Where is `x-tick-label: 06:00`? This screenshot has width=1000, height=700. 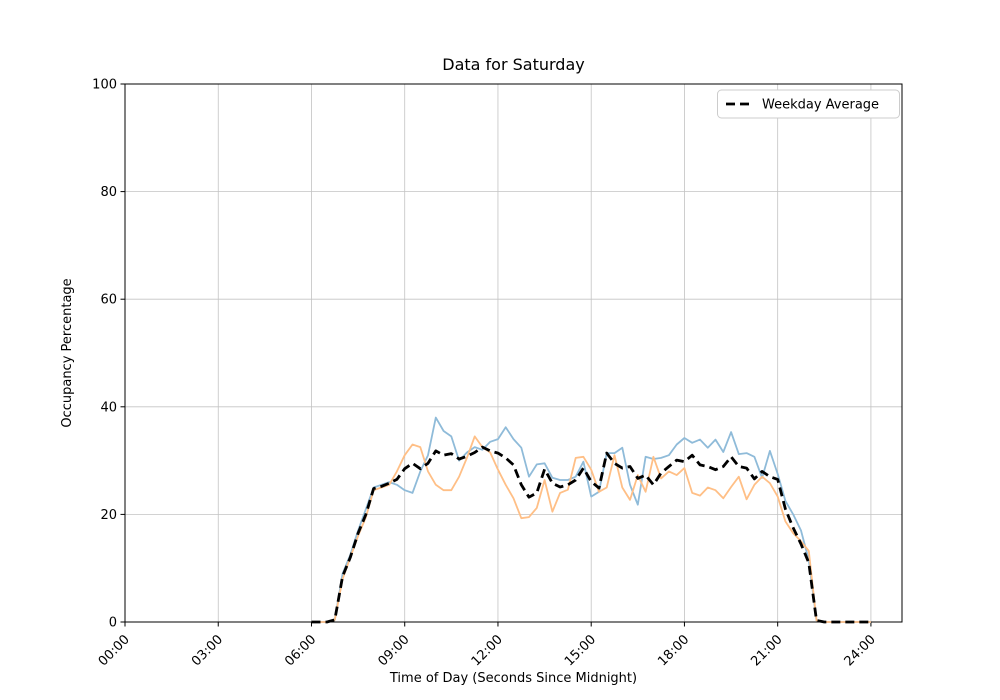
x-tick-label: 06:00 is located at coordinates (300, 650).